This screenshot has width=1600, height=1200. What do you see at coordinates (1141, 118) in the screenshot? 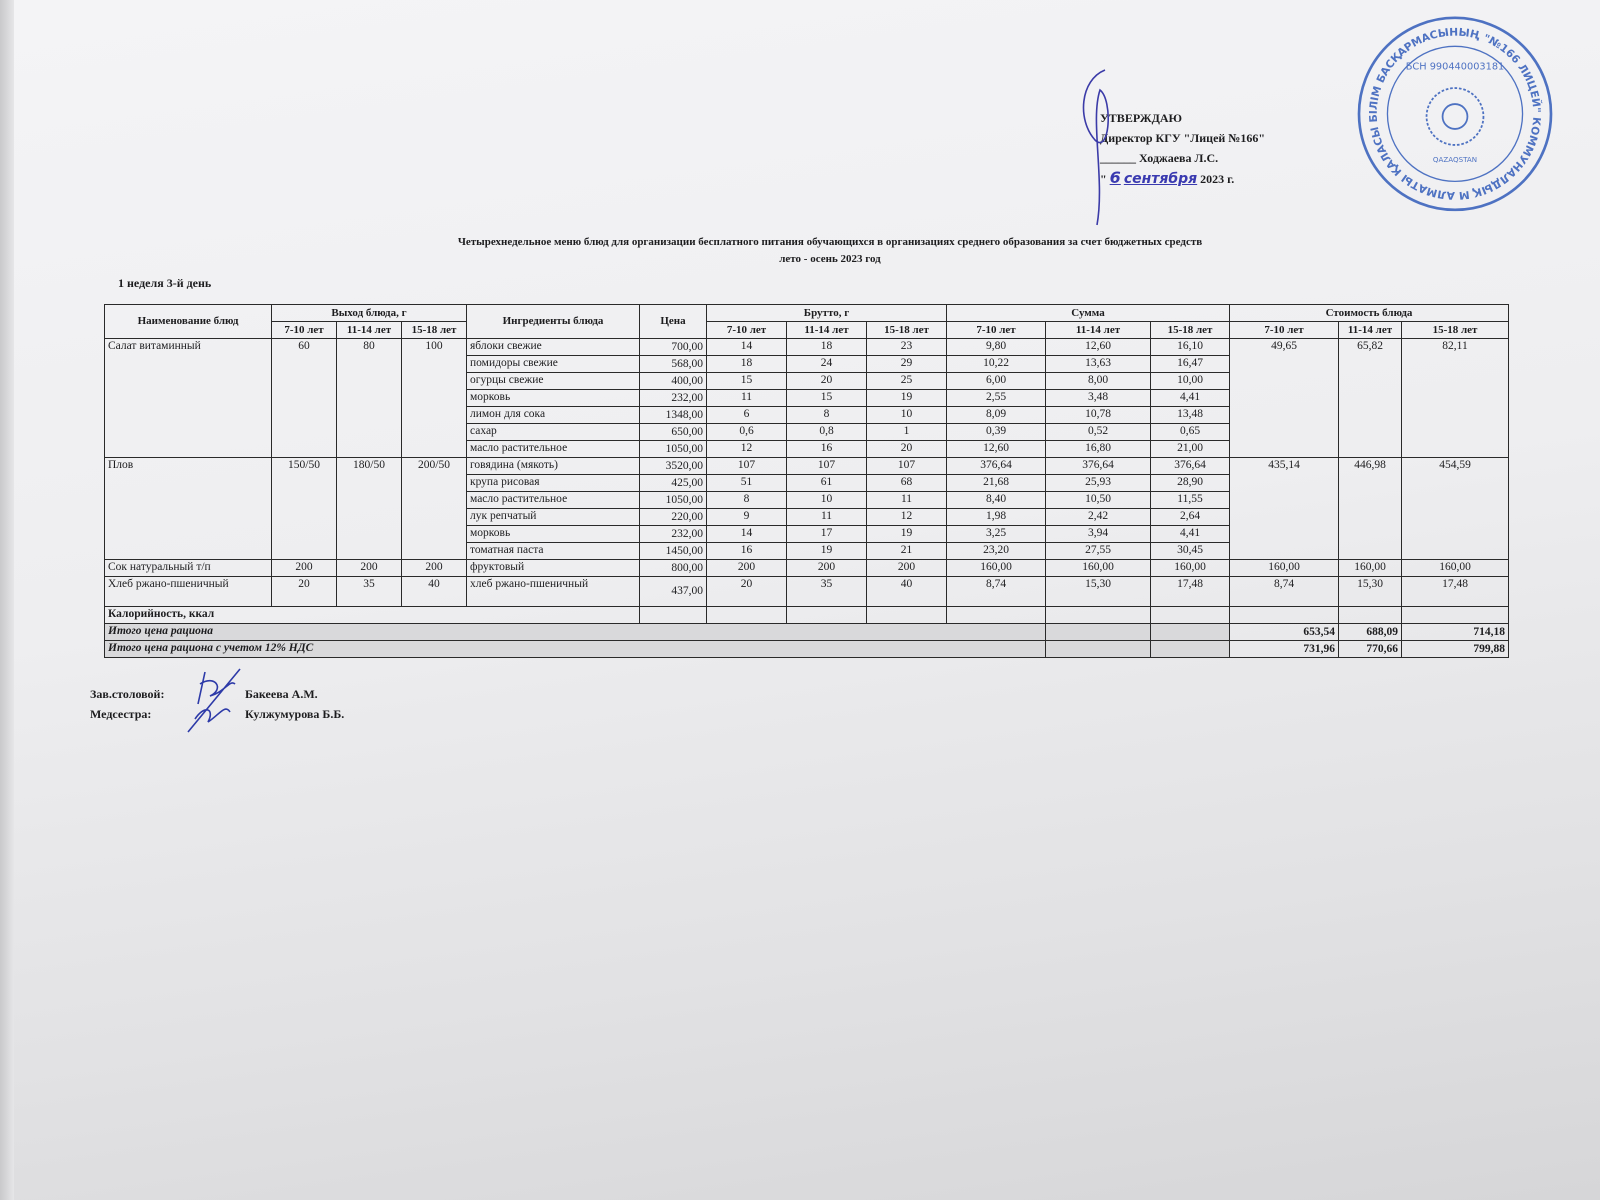
I see `approve-heading: УТВЕРЖДАЮ` at bounding box center [1141, 118].